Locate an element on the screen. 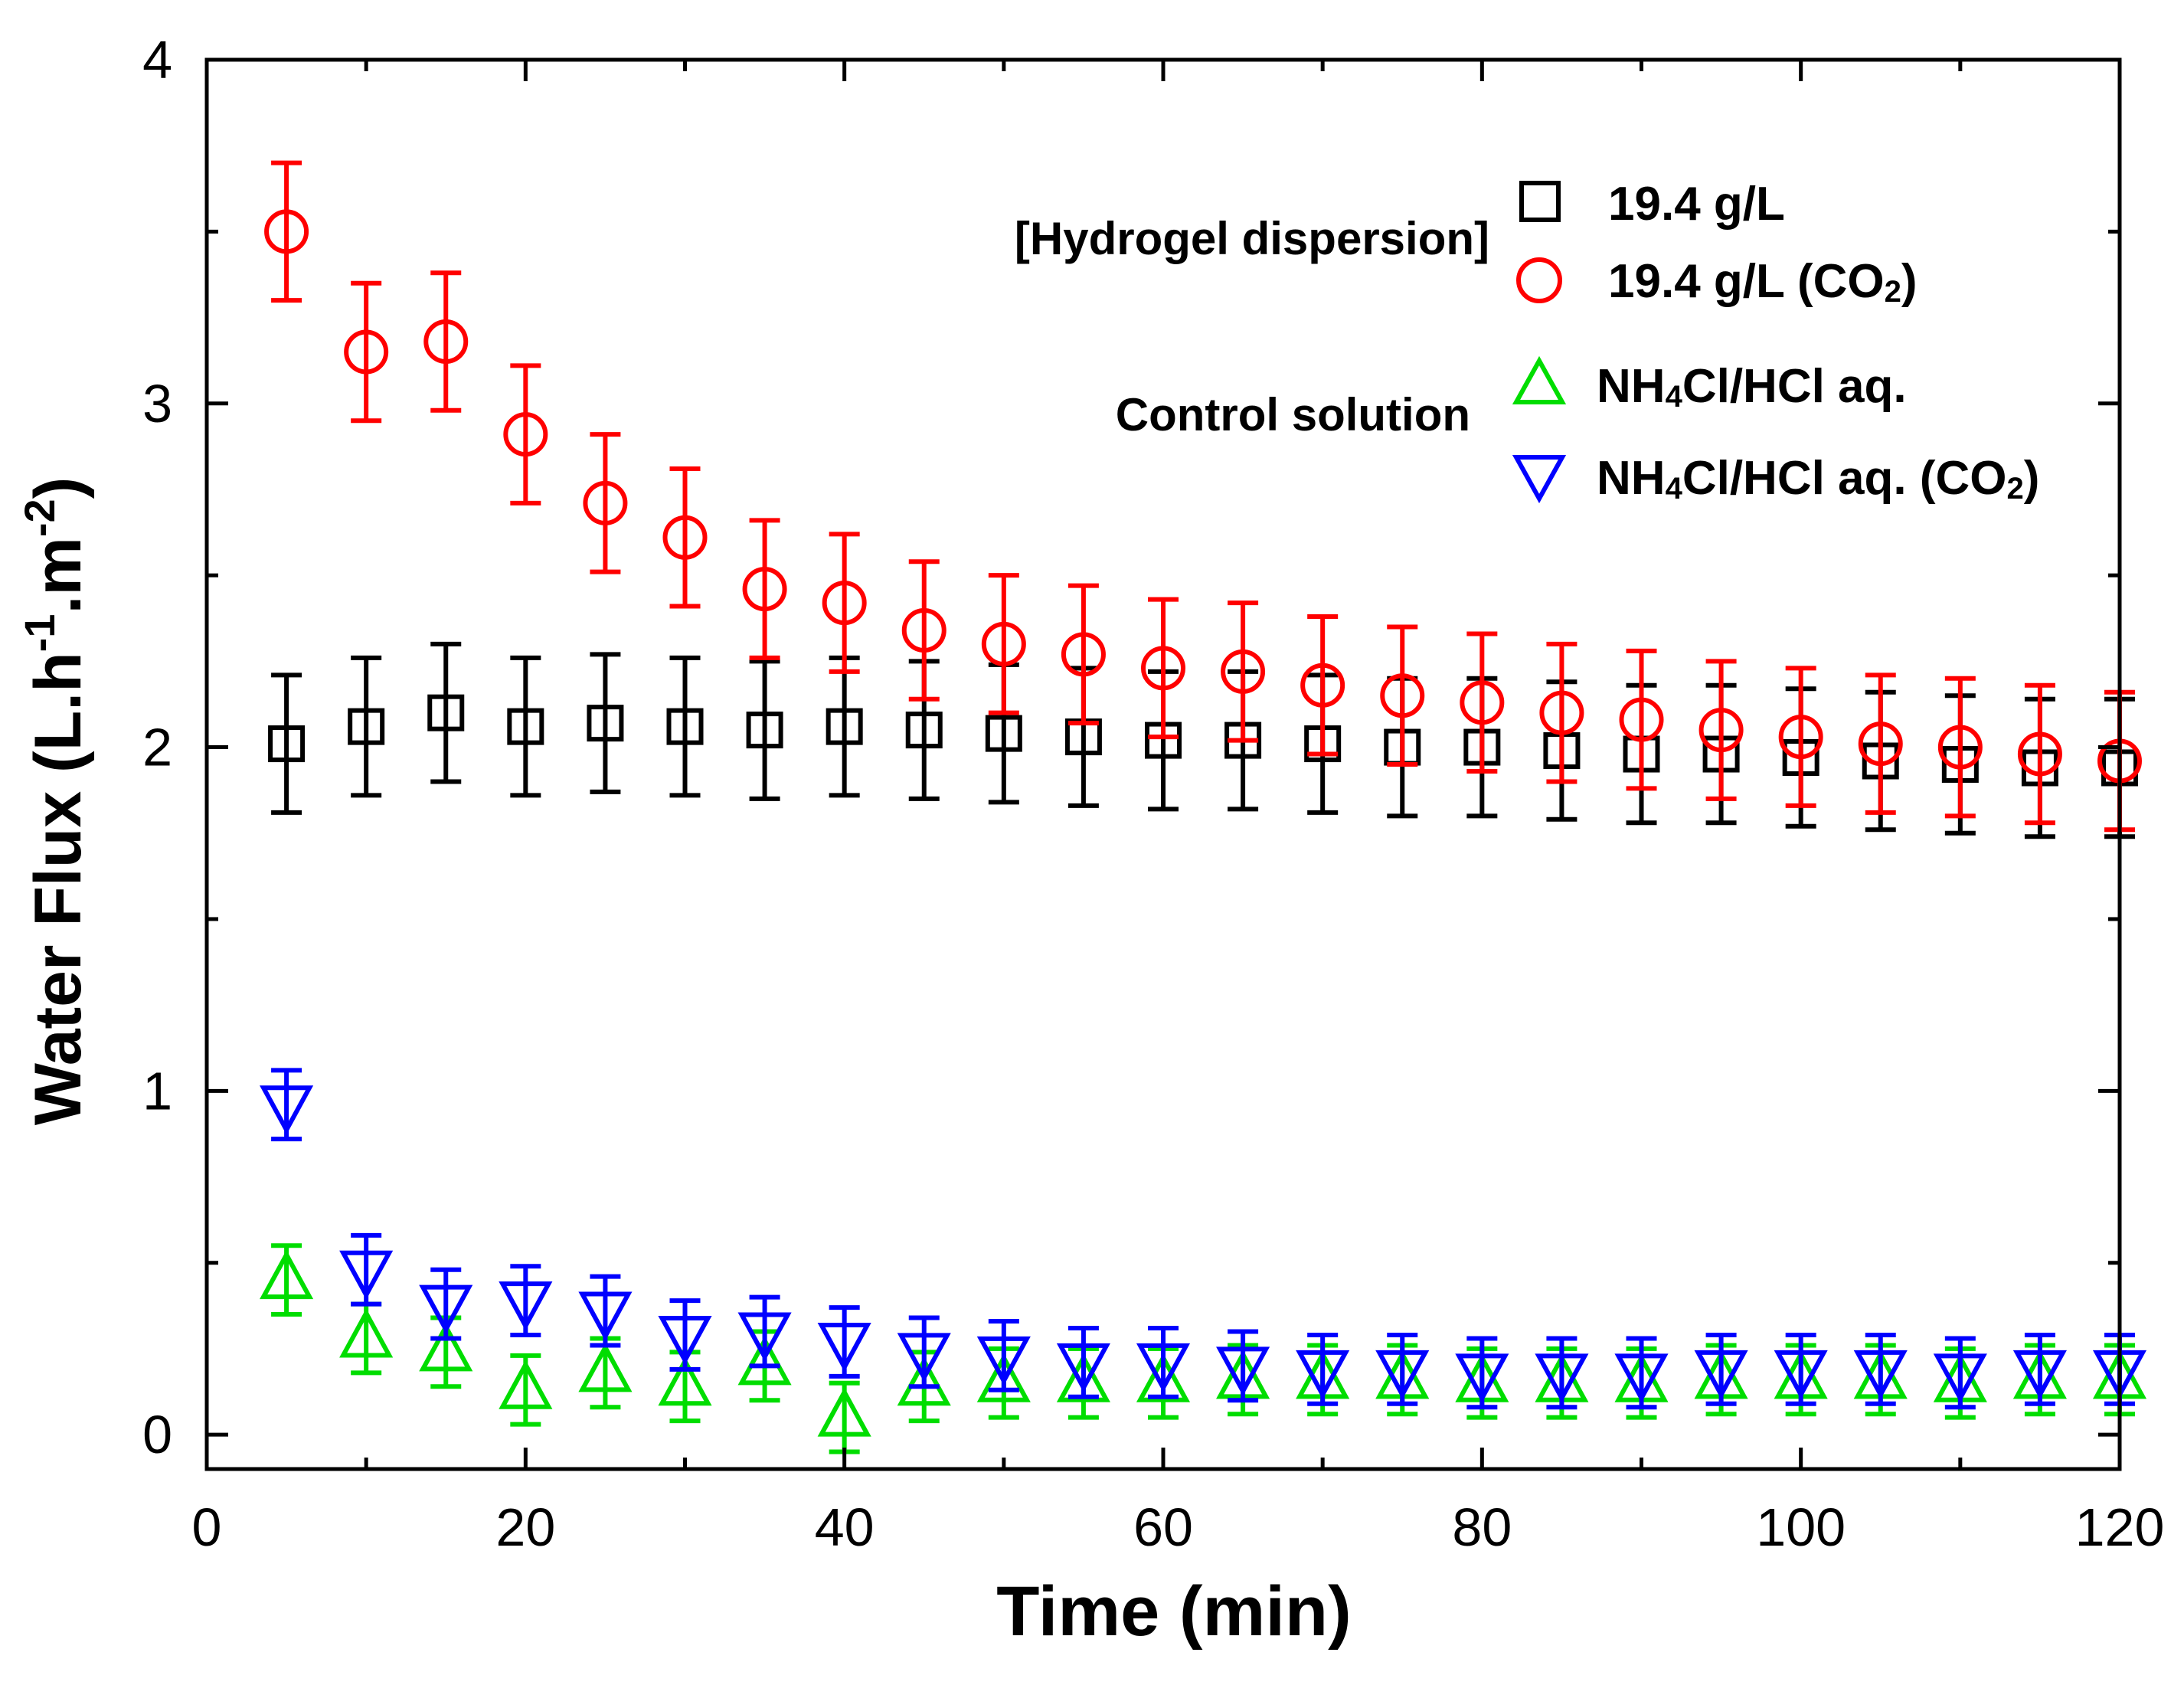 This screenshot has width=2184, height=1708. x-tick-label: 60 is located at coordinates (1163, 1527).